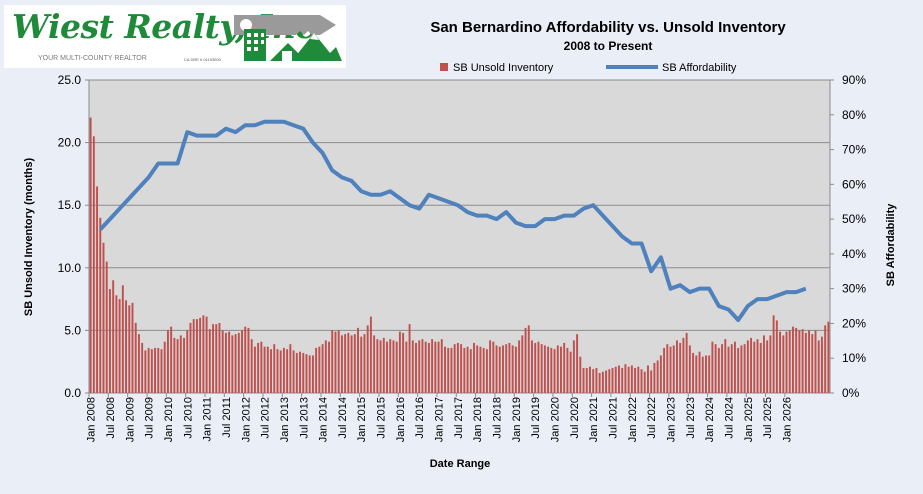  I want to click on x-tick-label: Jul 2008, so click(111, 418).